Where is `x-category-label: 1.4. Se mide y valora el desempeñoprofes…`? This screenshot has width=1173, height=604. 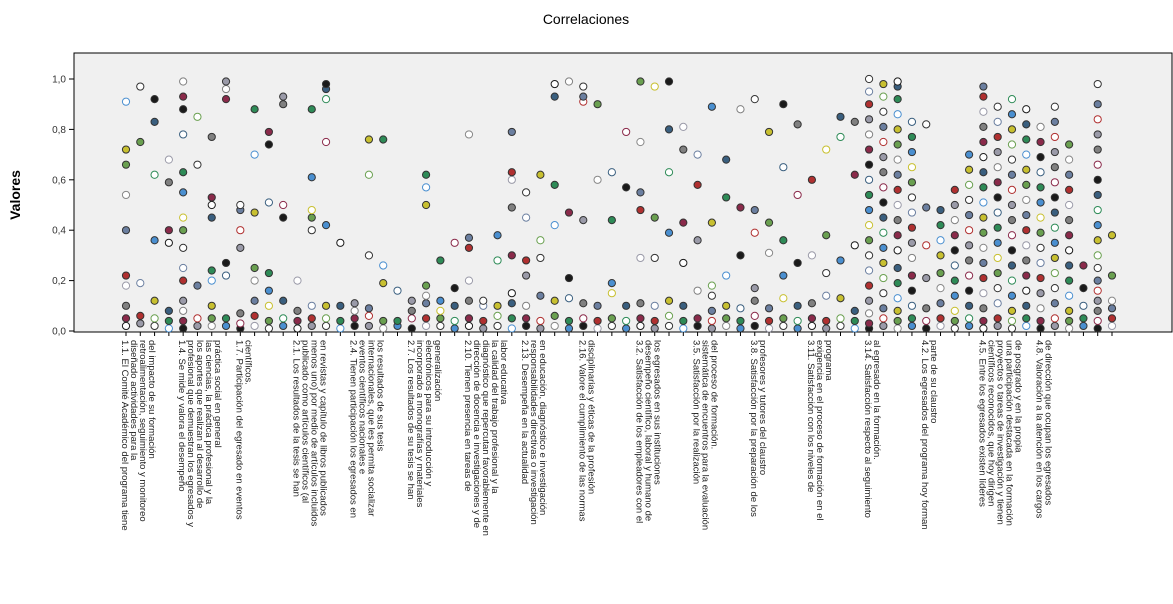 x-category-label: 1.4. Se mide y valora el desempeñoprofes… is located at coordinates (199, 433).